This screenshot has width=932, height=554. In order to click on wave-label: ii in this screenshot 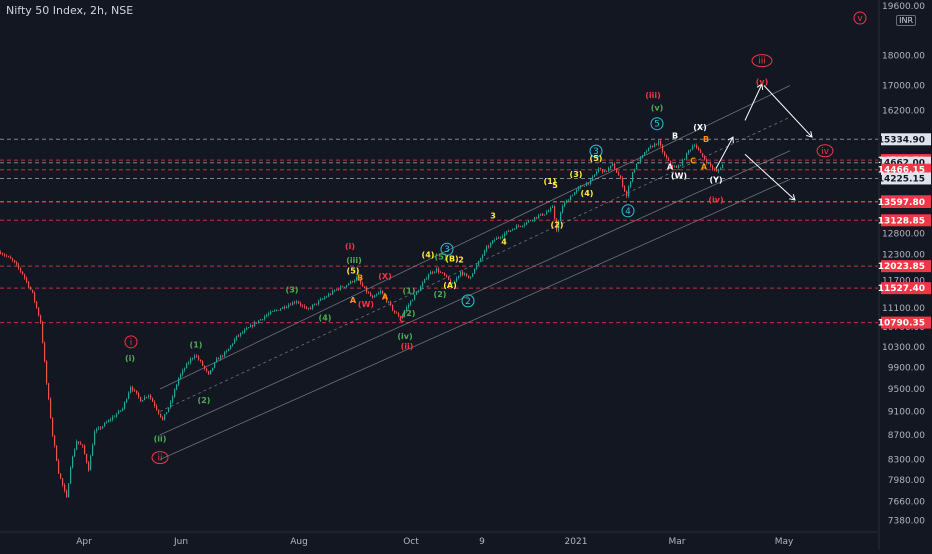, I will do `click(159, 459)`.